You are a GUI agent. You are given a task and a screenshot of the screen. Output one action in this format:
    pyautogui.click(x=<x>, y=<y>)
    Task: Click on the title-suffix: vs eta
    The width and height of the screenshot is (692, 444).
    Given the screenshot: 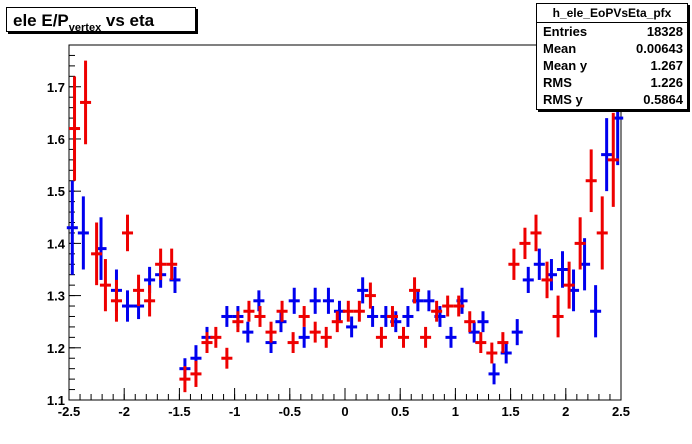 What is the action you would take?
    pyautogui.click(x=130, y=20)
    